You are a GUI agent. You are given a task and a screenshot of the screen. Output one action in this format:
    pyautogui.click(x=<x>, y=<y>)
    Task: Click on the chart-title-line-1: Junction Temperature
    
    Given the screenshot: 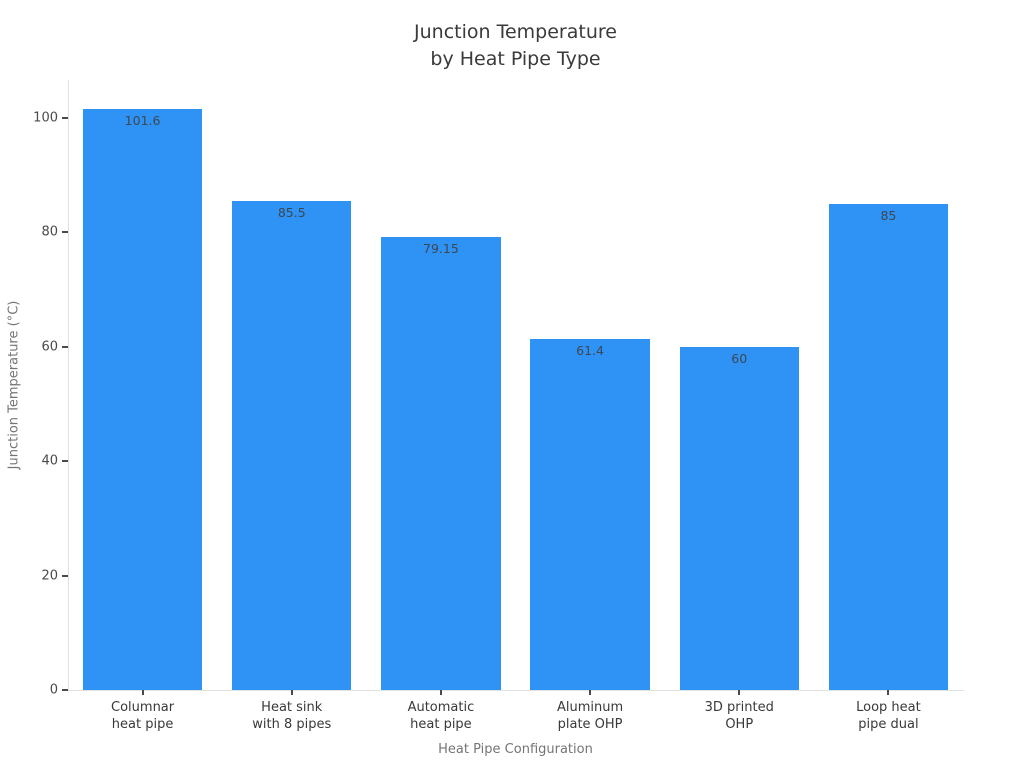 What is the action you would take?
    pyautogui.click(x=515, y=32)
    